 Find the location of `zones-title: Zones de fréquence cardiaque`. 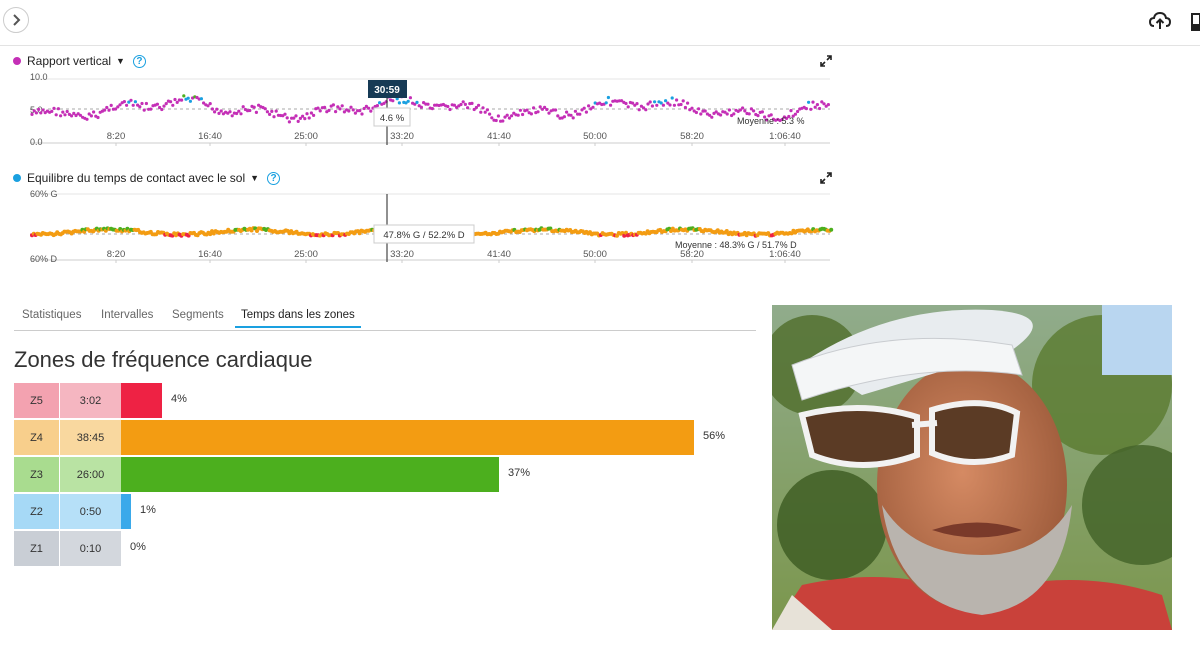

zones-title: Zones de fréquence cardiaque is located at coordinates (163, 359).